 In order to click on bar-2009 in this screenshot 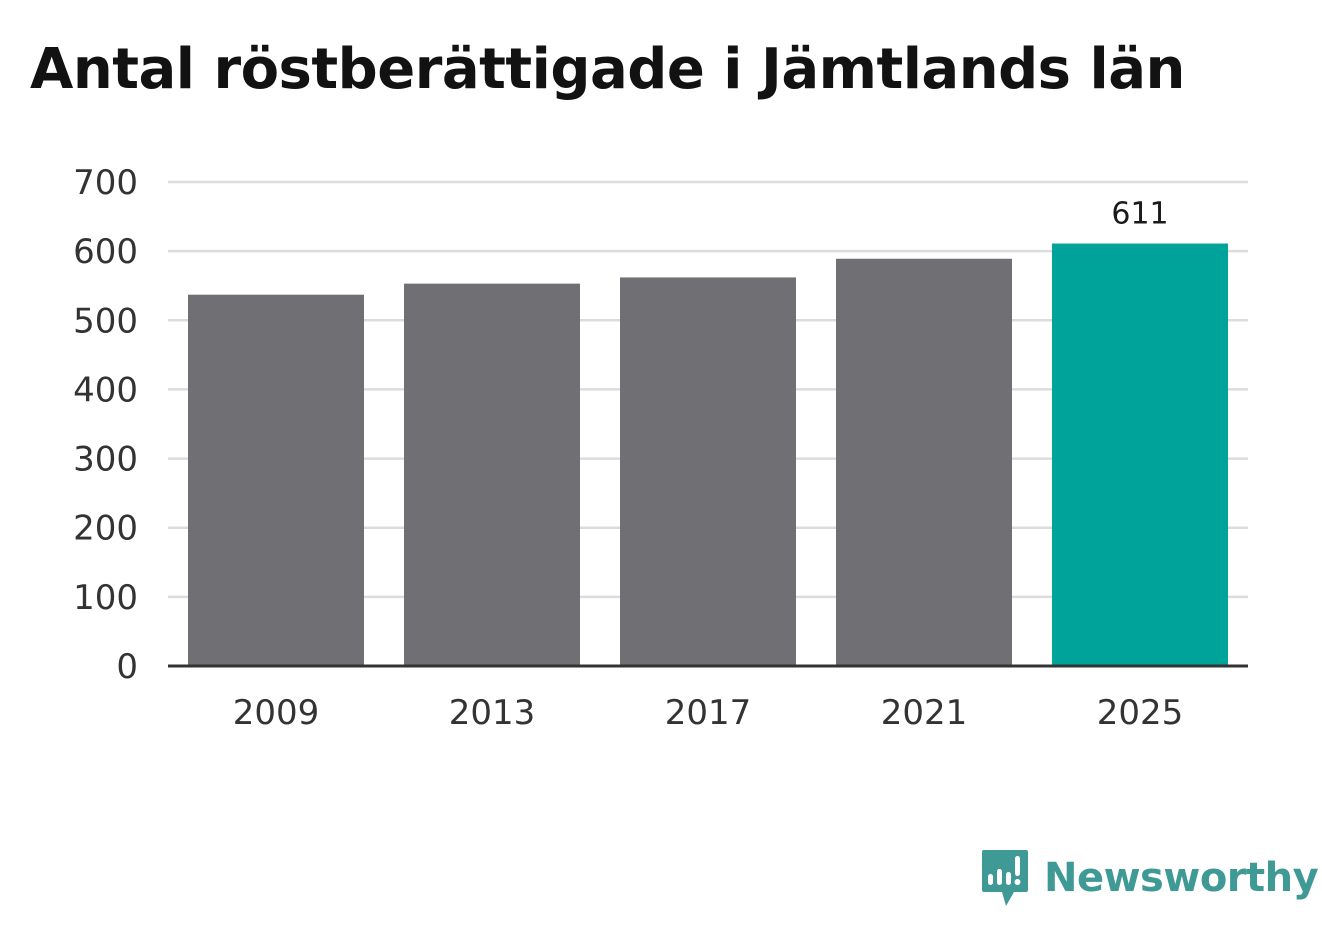, I will do `click(276, 480)`.